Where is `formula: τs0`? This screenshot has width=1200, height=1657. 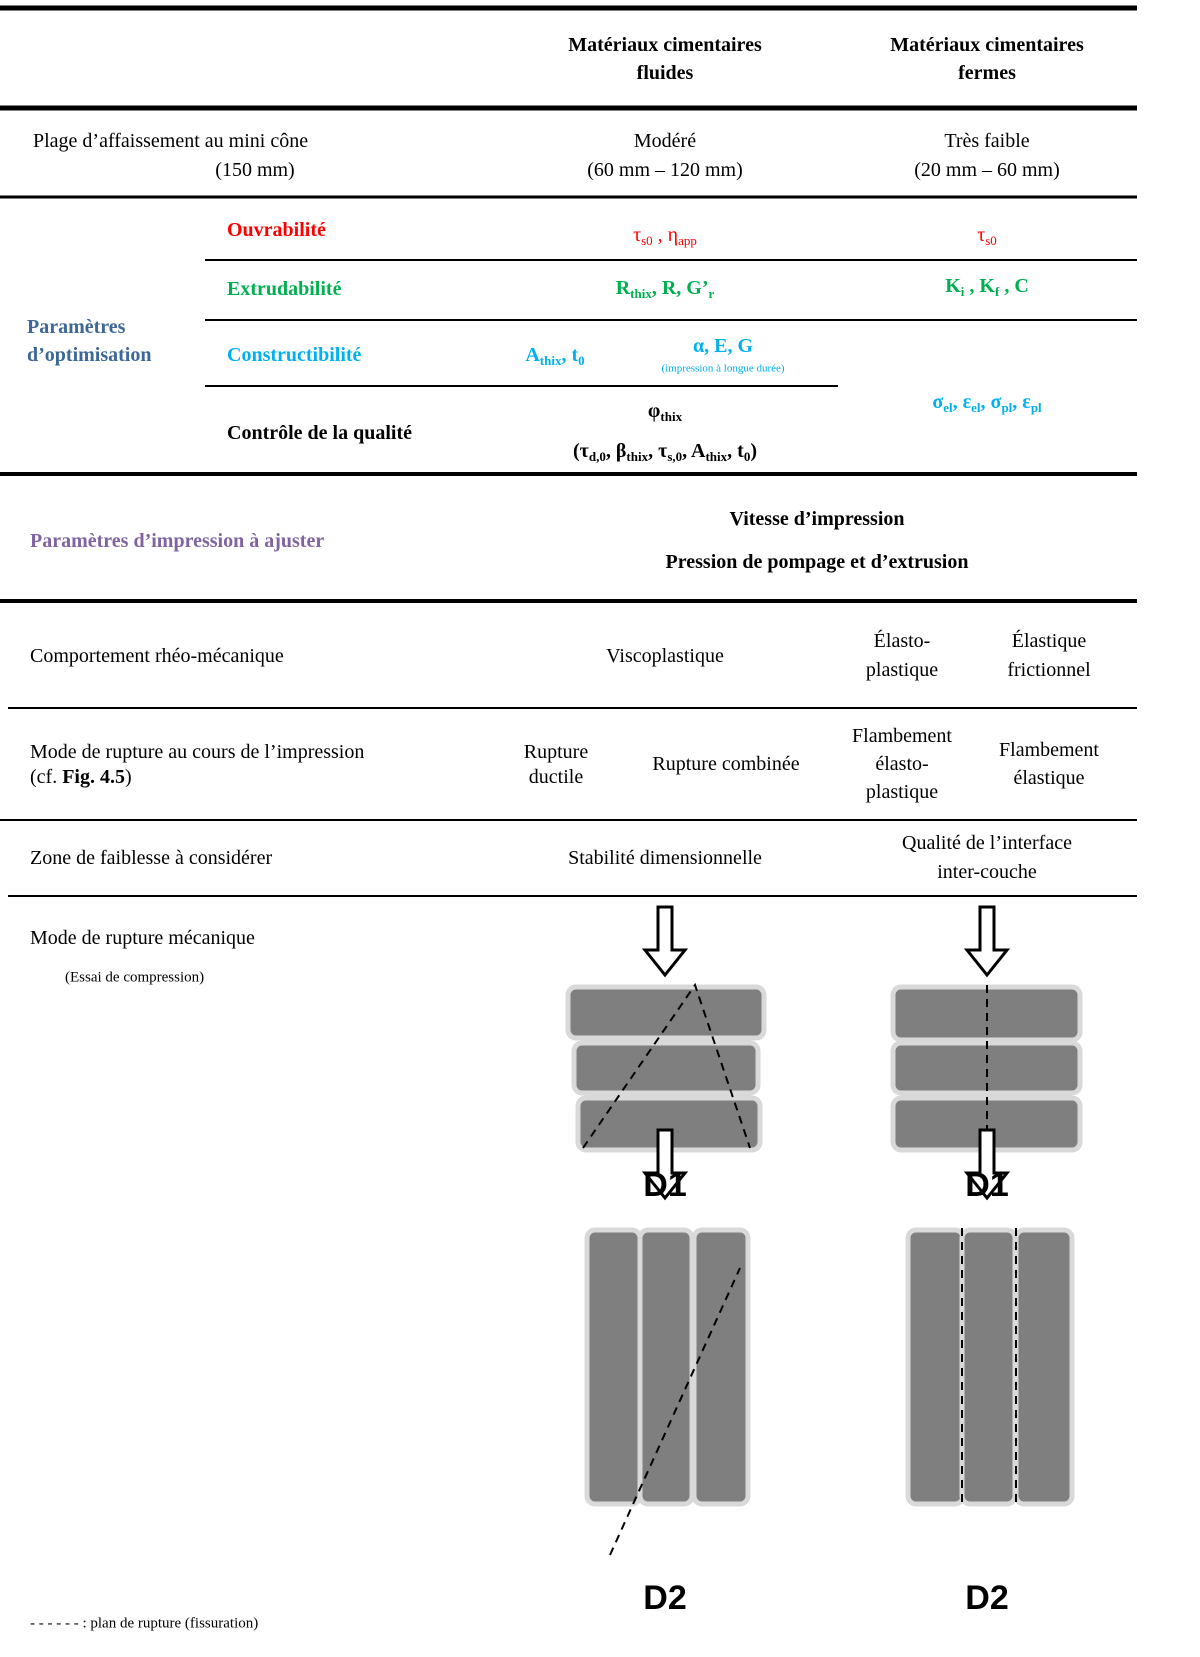 formula: τs0 is located at coordinates (987, 236).